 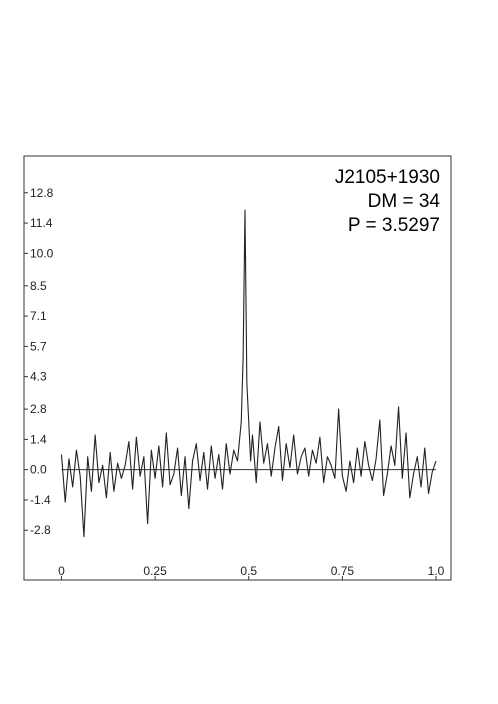 I want to click on y-tick-label: 8.5, so click(x=38, y=286).